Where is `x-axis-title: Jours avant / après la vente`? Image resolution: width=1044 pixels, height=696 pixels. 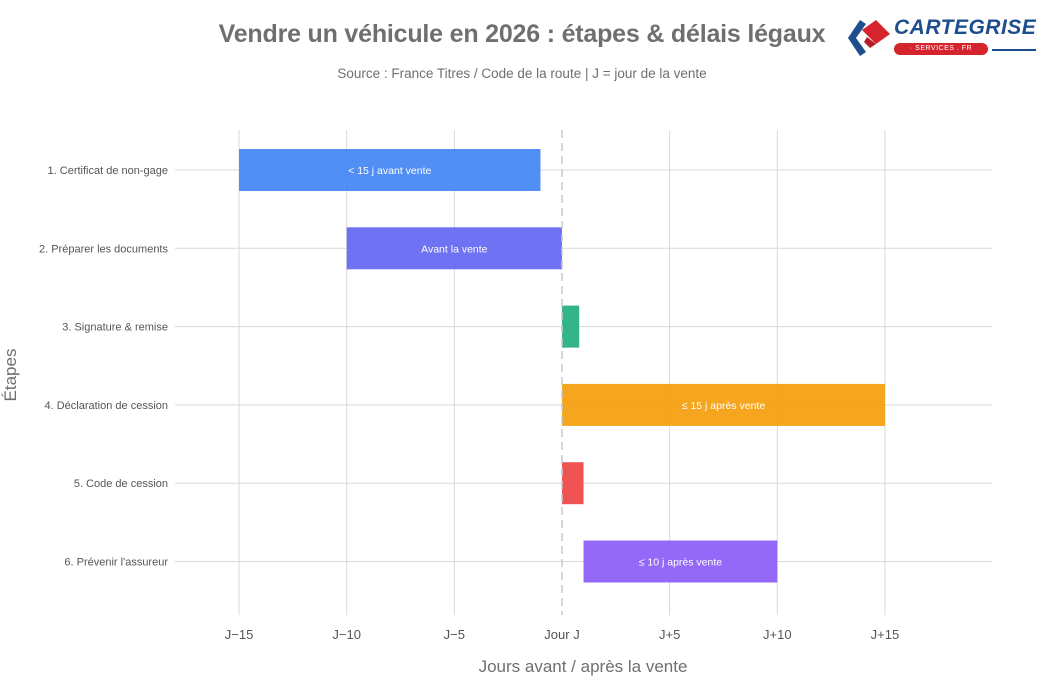 x-axis-title: Jours avant / après la vente is located at coordinates (583, 666).